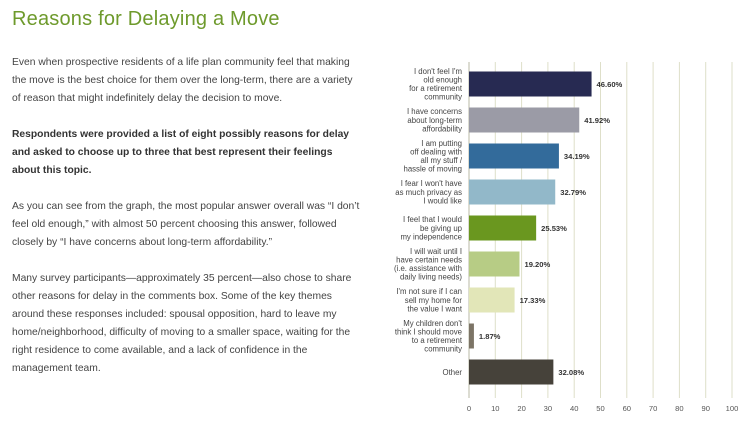 The height and width of the screenshot is (430, 756). Describe the element at coordinates (610, 84) in the screenshot. I see `value-label: 46.60%` at that location.